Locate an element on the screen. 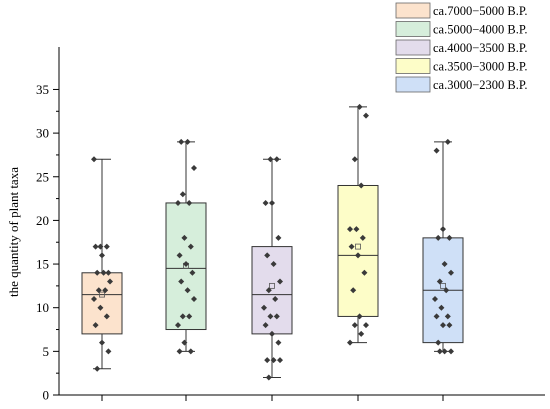  legend-label: ca.4000−3500 B.P. is located at coordinates (480, 48).